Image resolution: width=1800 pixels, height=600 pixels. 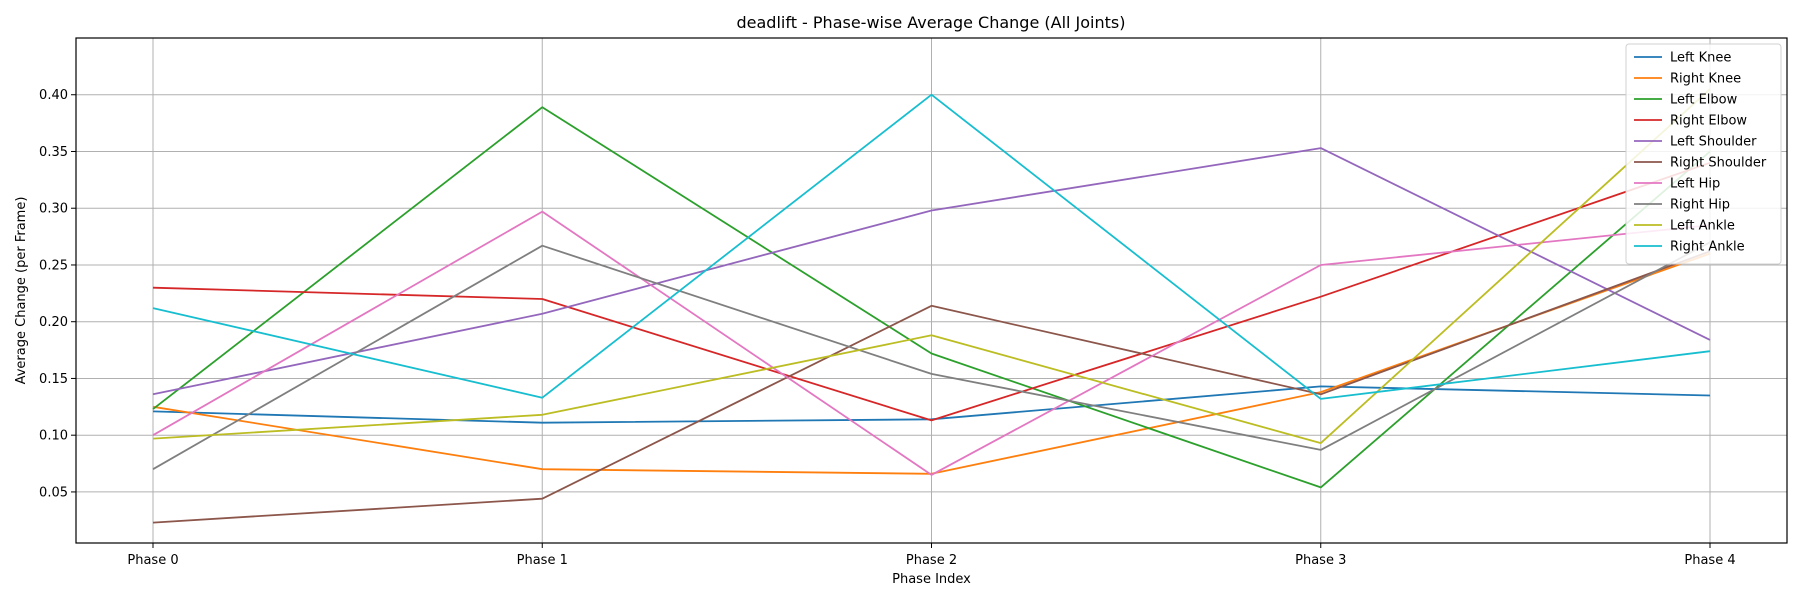 I want to click on y-tick-label: 0.15, so click(x=53, y=379).